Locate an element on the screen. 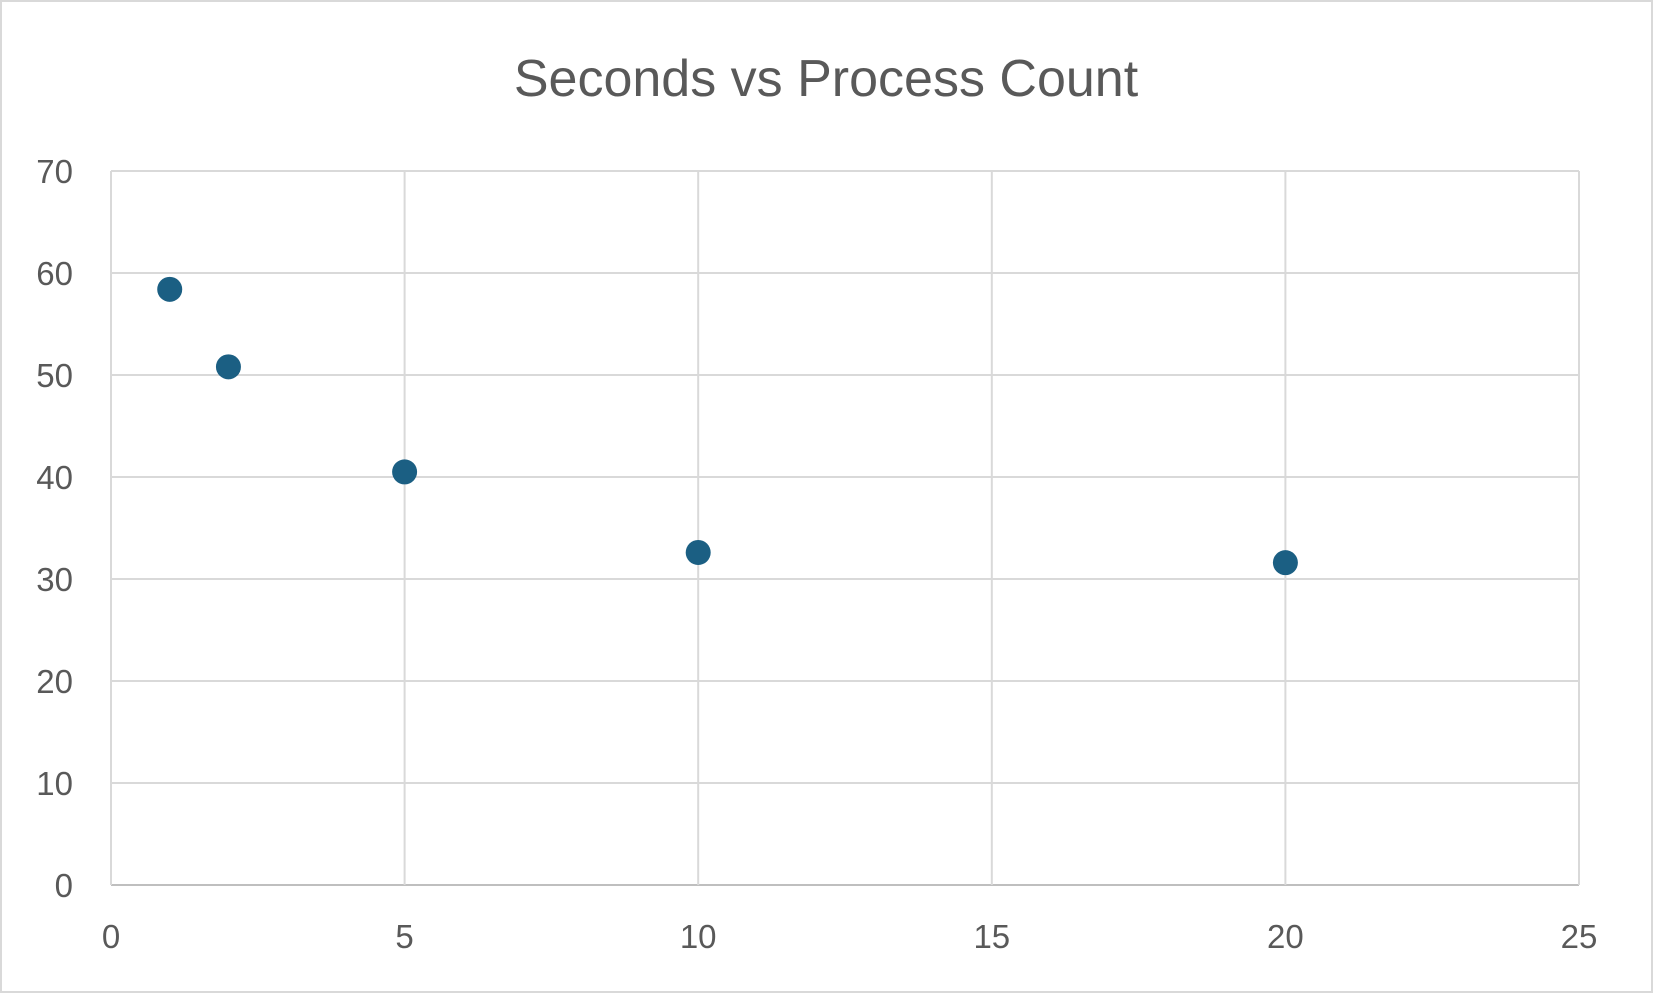 The width and height of the screenshot is (1653, 993). x-axis-ticks: 0 5 10 15 20 25 is located at coordinates (850, 936).